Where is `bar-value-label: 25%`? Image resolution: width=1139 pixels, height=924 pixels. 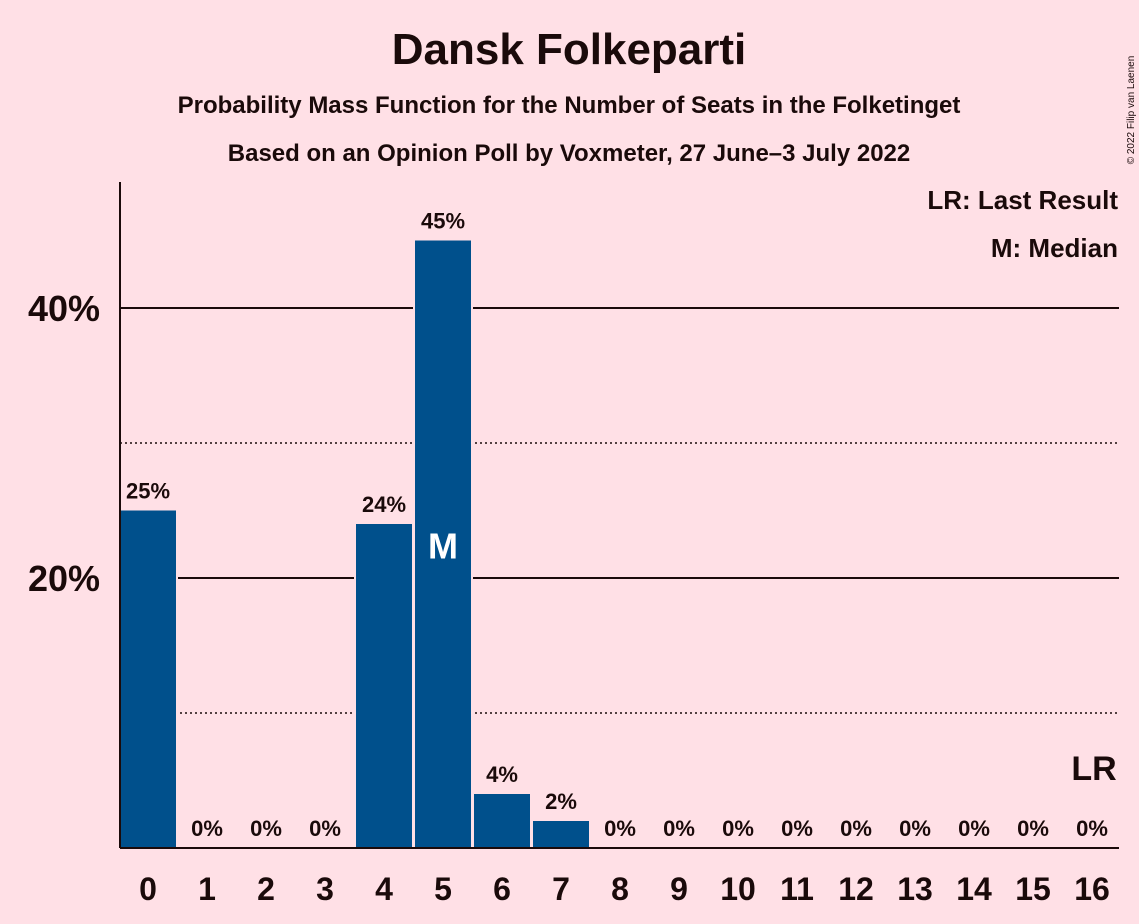 bar-value-label: 25% is located at coordinates (148, 491).